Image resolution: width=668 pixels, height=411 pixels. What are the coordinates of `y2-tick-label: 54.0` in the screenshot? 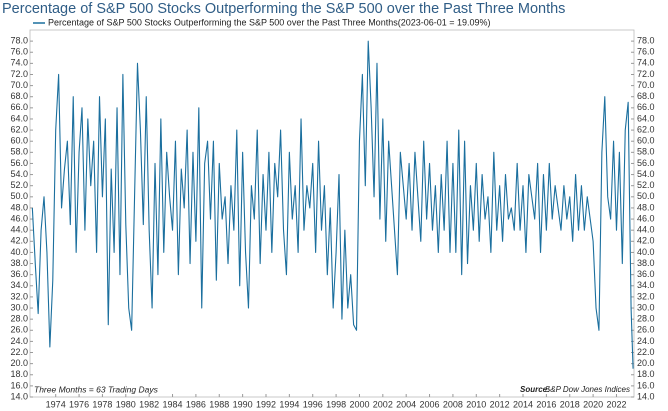 It's located at (646, 174).